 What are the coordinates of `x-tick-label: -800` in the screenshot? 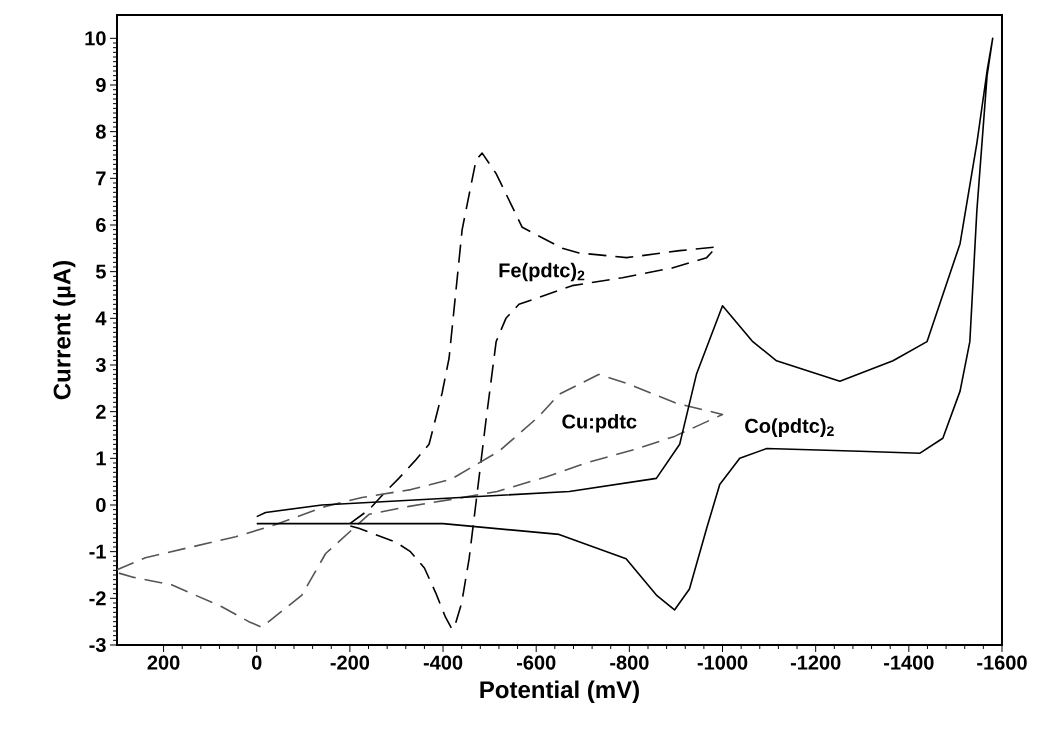 It's located at (629, 662).